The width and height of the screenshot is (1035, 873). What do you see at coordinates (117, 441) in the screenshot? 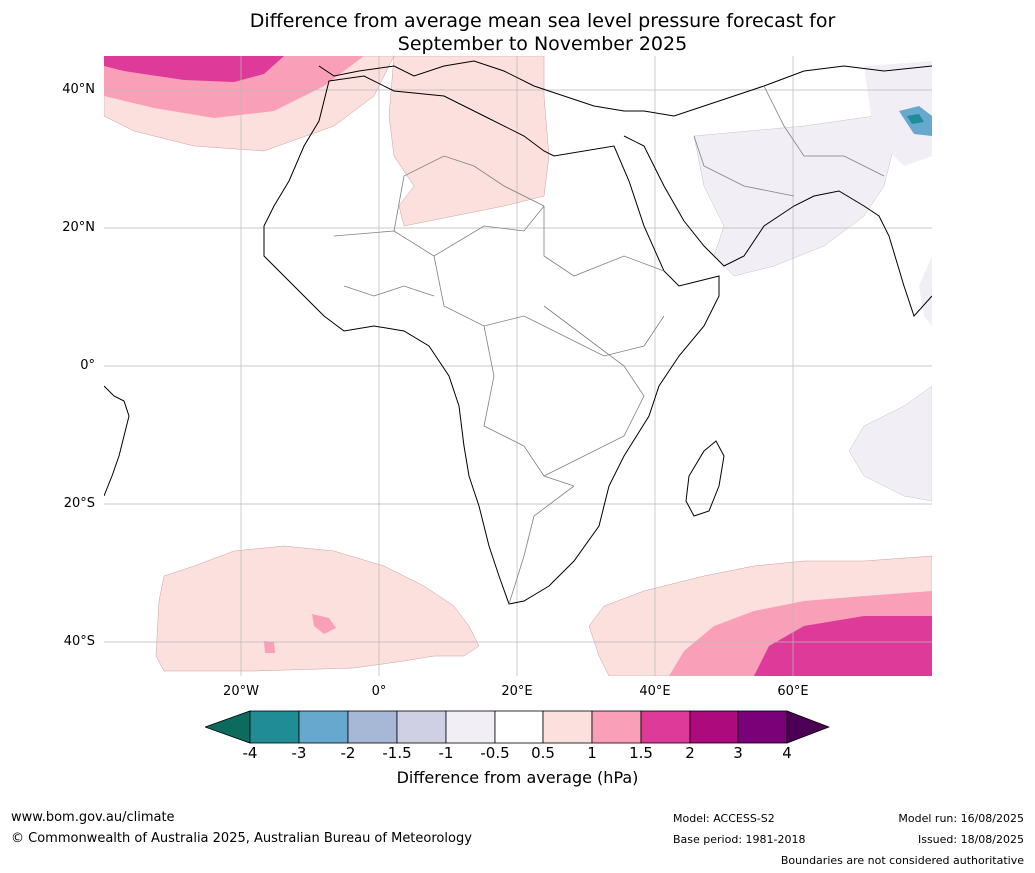
I see `south-america-coastline` at bounding box center [117, 441].